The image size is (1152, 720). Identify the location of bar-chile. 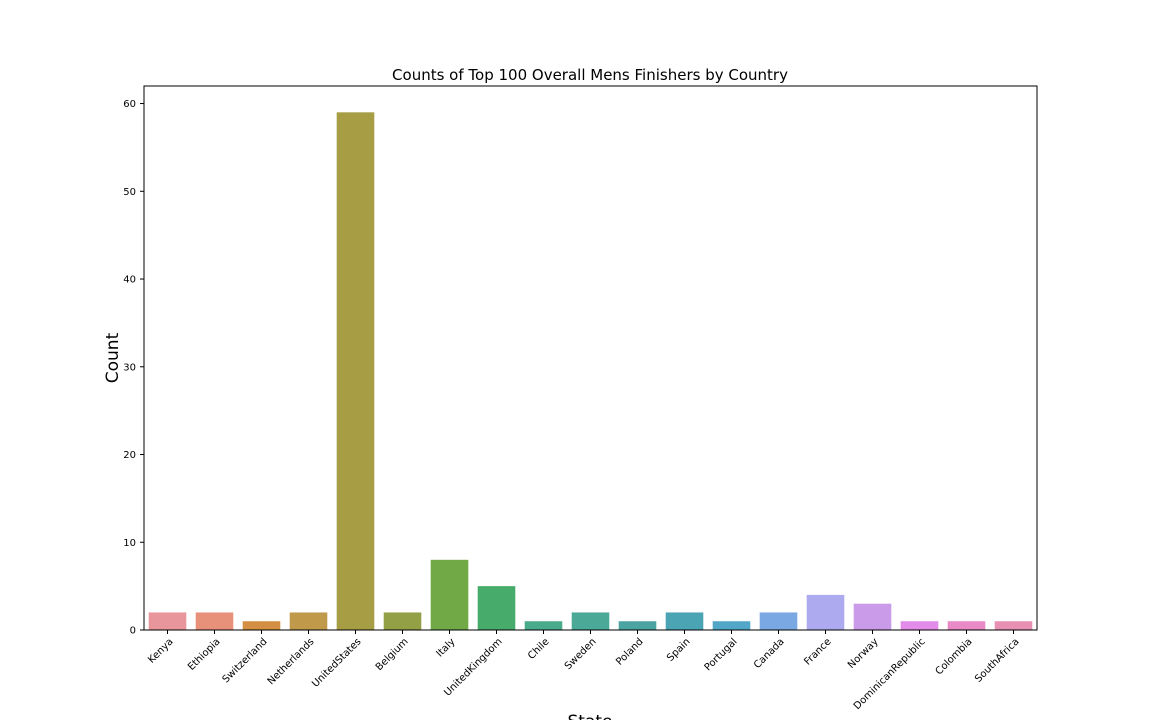
(543, 625).